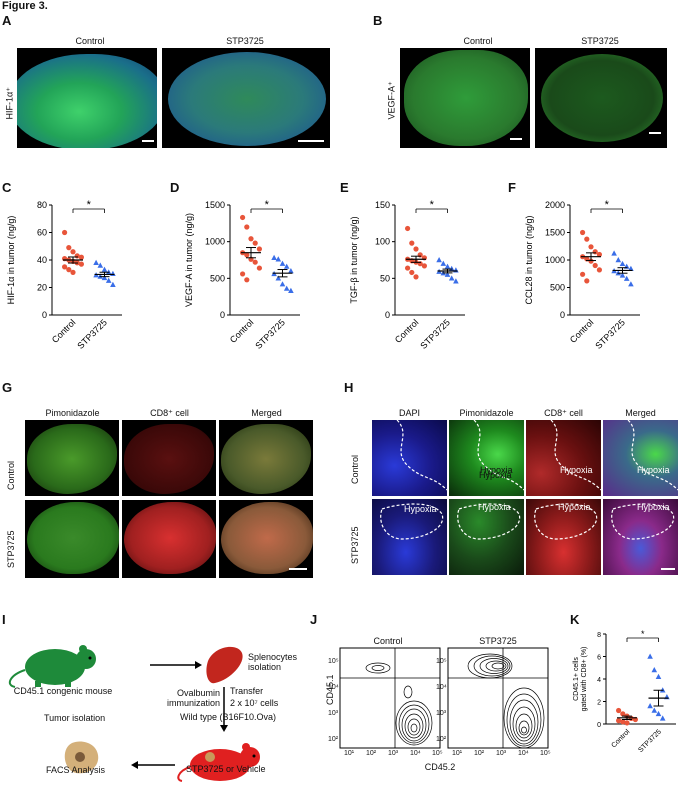 This screenshot has width=683, height=785. I want to click on hypoxia-label-h-control-dapi: Hypoxia, so click(495, 475).